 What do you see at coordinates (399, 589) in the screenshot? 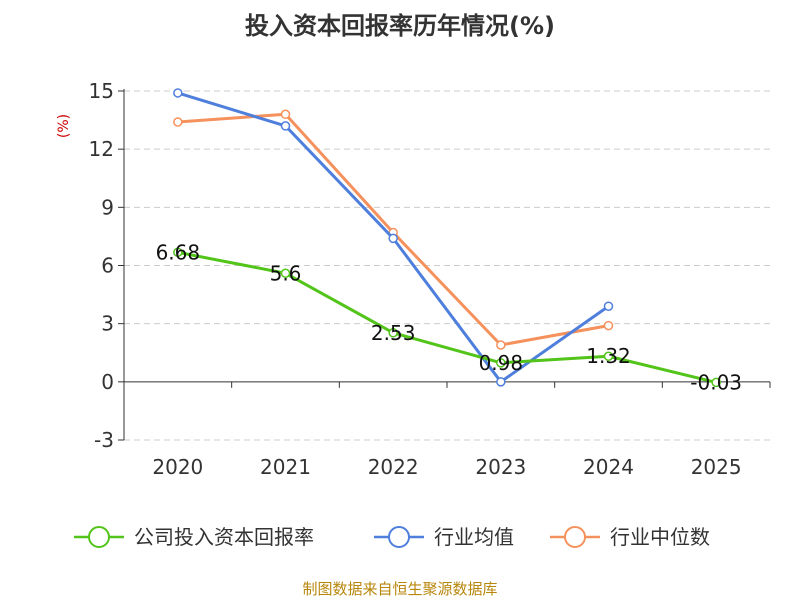
I see `source-note: 制图数据来自恒生聚源数据库` at bounding box center [399, 589].